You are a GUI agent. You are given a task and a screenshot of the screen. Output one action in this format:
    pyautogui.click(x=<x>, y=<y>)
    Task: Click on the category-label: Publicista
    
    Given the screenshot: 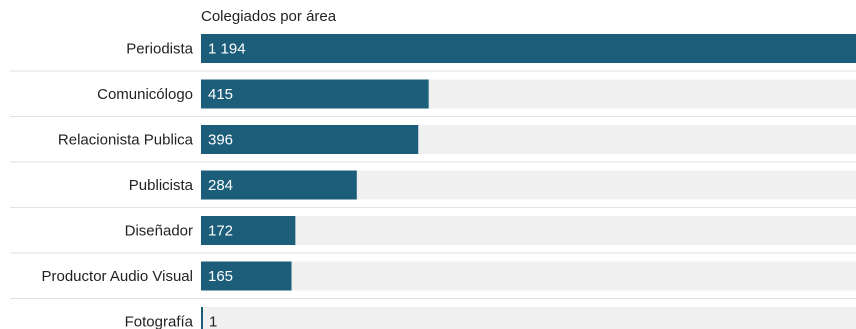 What is the action you would take?
    pyautogui.click(x=161, y=185)
    